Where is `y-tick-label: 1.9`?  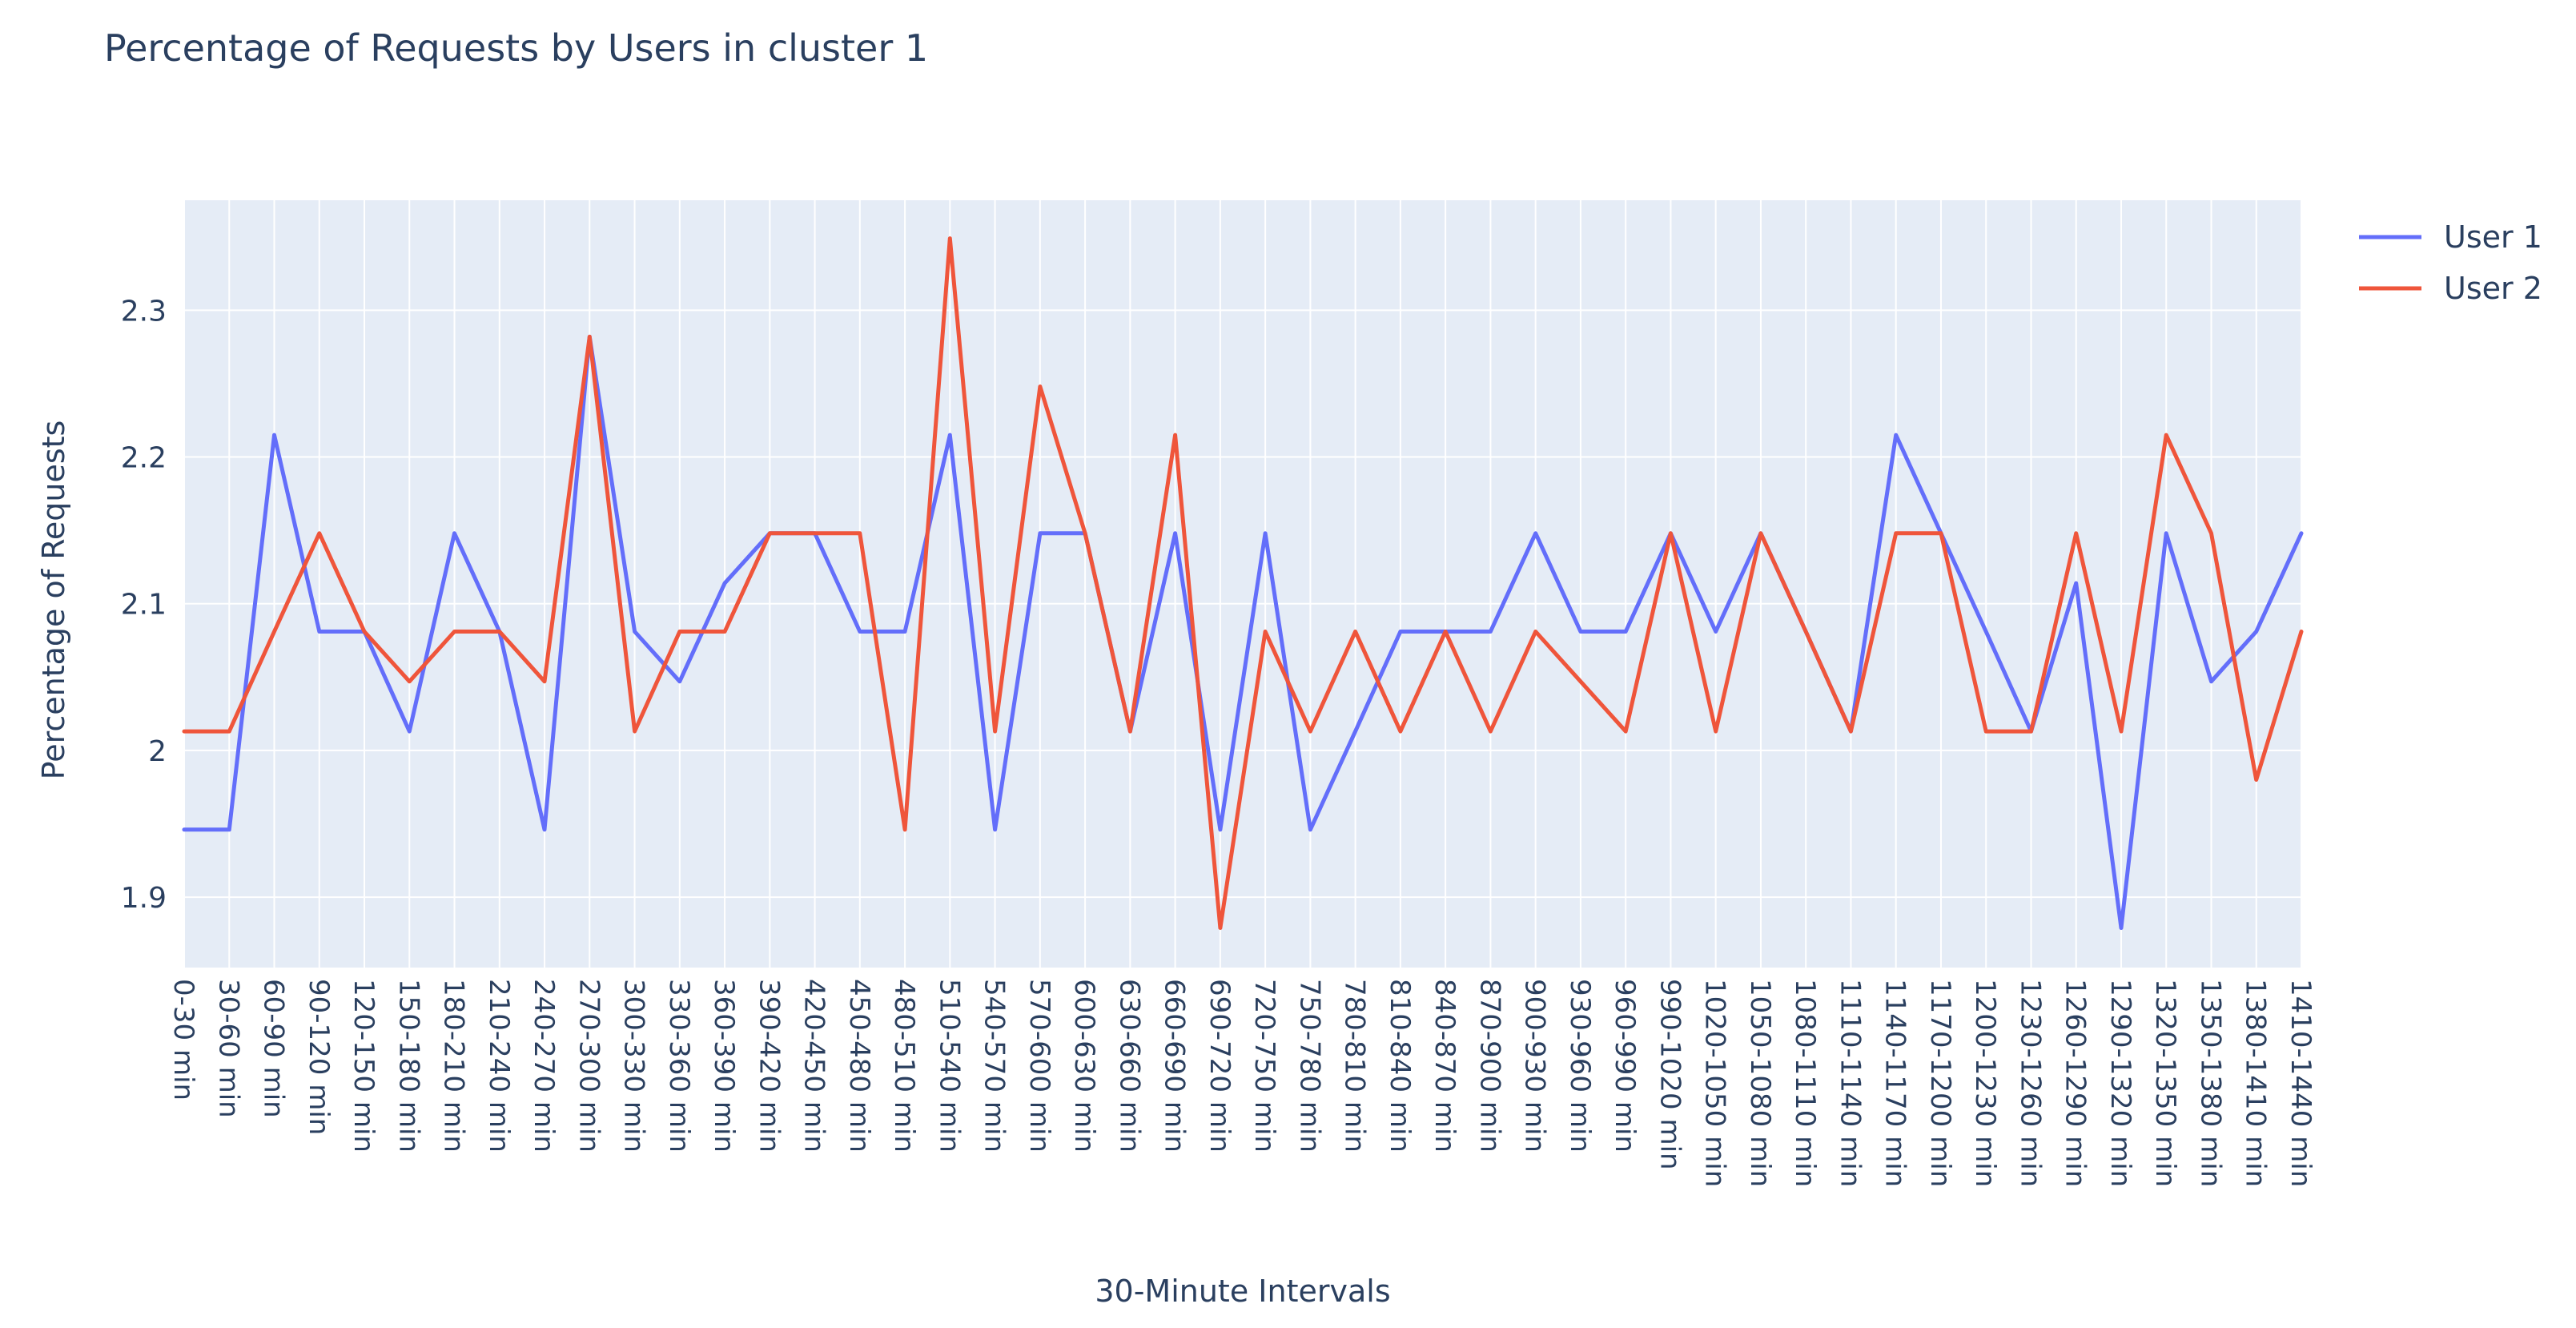
y-tick-label: 1.9 is located at coordinates (144, 898).